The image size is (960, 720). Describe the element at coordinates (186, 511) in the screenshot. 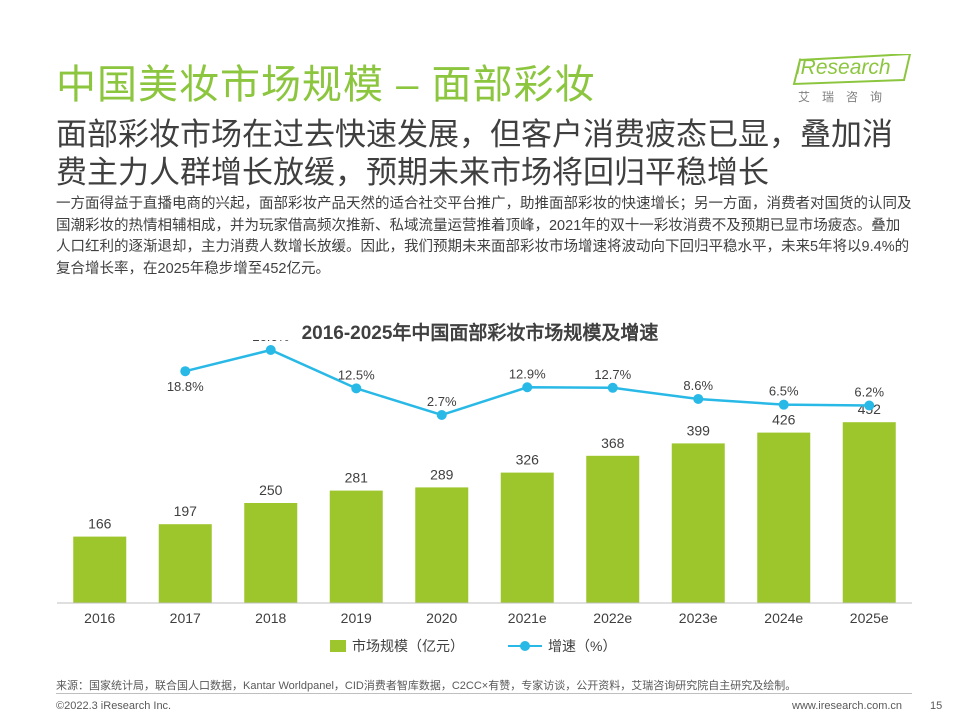

I see `bar-value-label: 197` at that location.